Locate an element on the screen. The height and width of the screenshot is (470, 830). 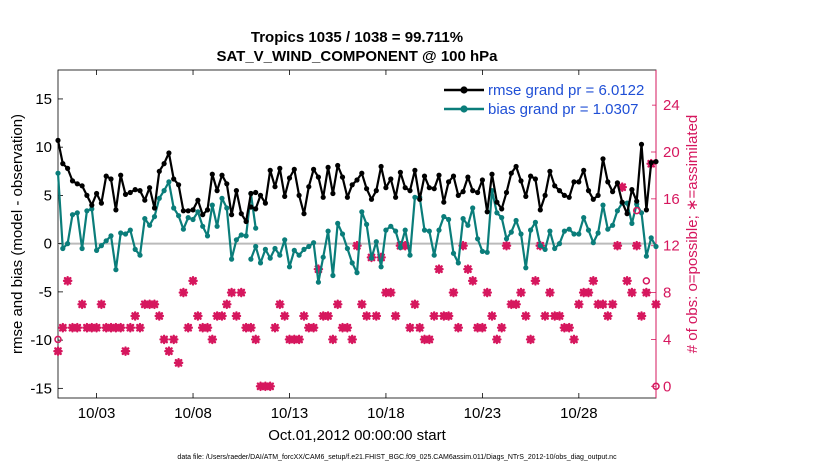
legend-bias-label: bias grand pr = 1.0307 is located at coordinates (563, 109).